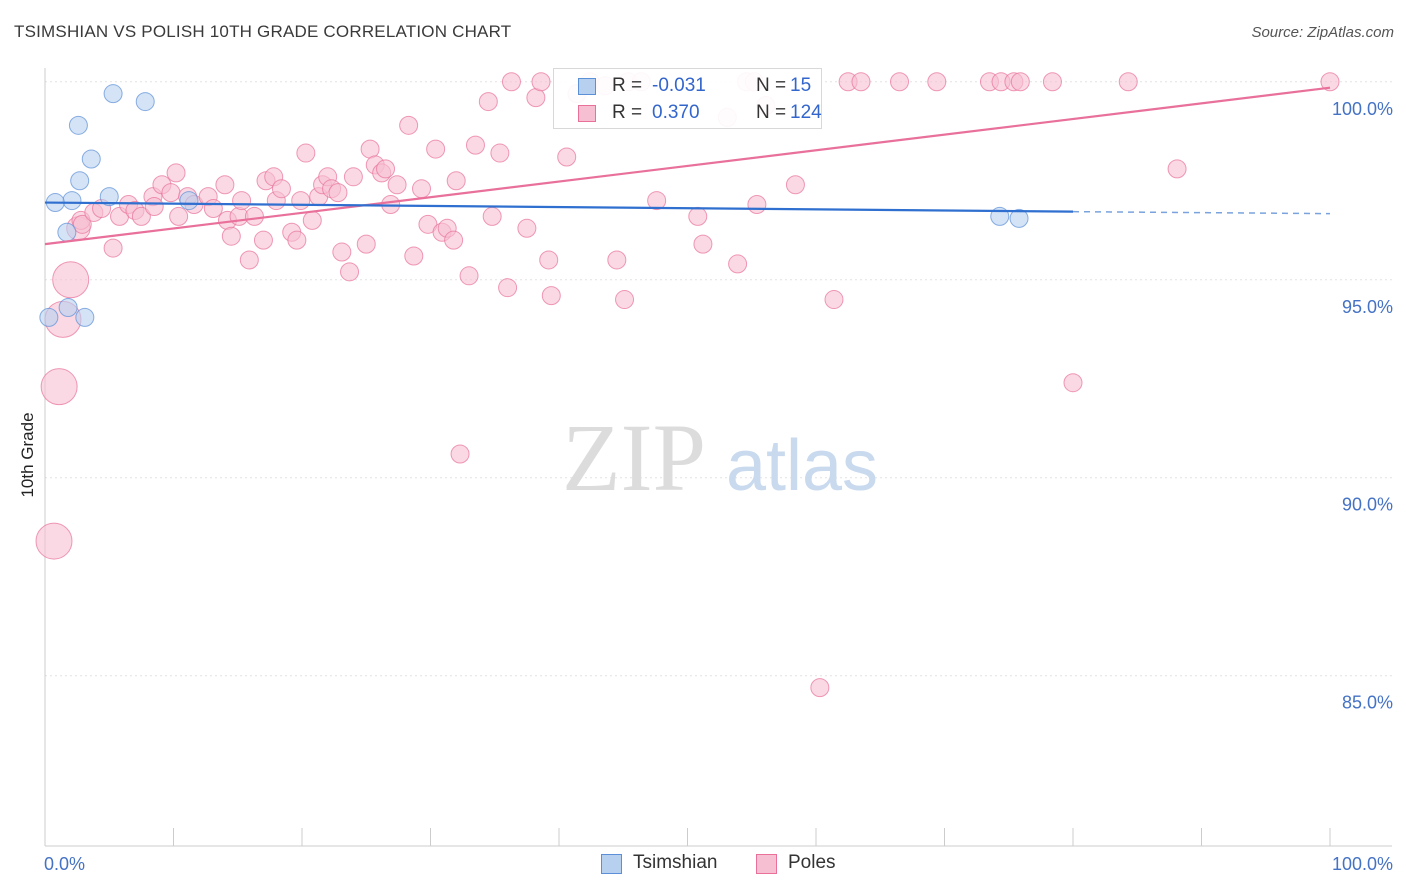 The height and width of the screenshot is (892, 1406). I want to click on watermark: ZIP atlas, so click(720, 457).